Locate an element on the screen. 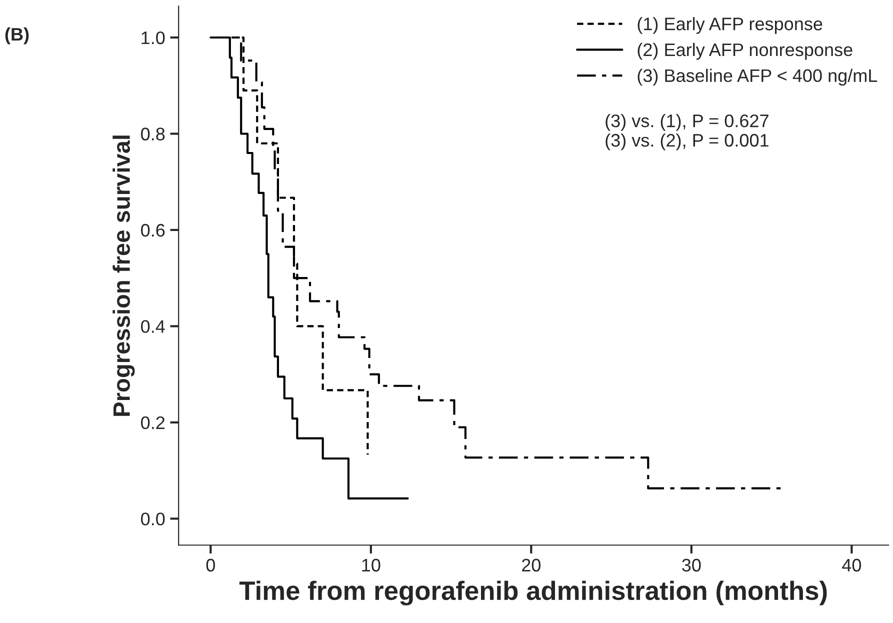 The width and height of the screenshot is (893, 623). y-tick-label: 1.0 is located at coordinates (153, 37).